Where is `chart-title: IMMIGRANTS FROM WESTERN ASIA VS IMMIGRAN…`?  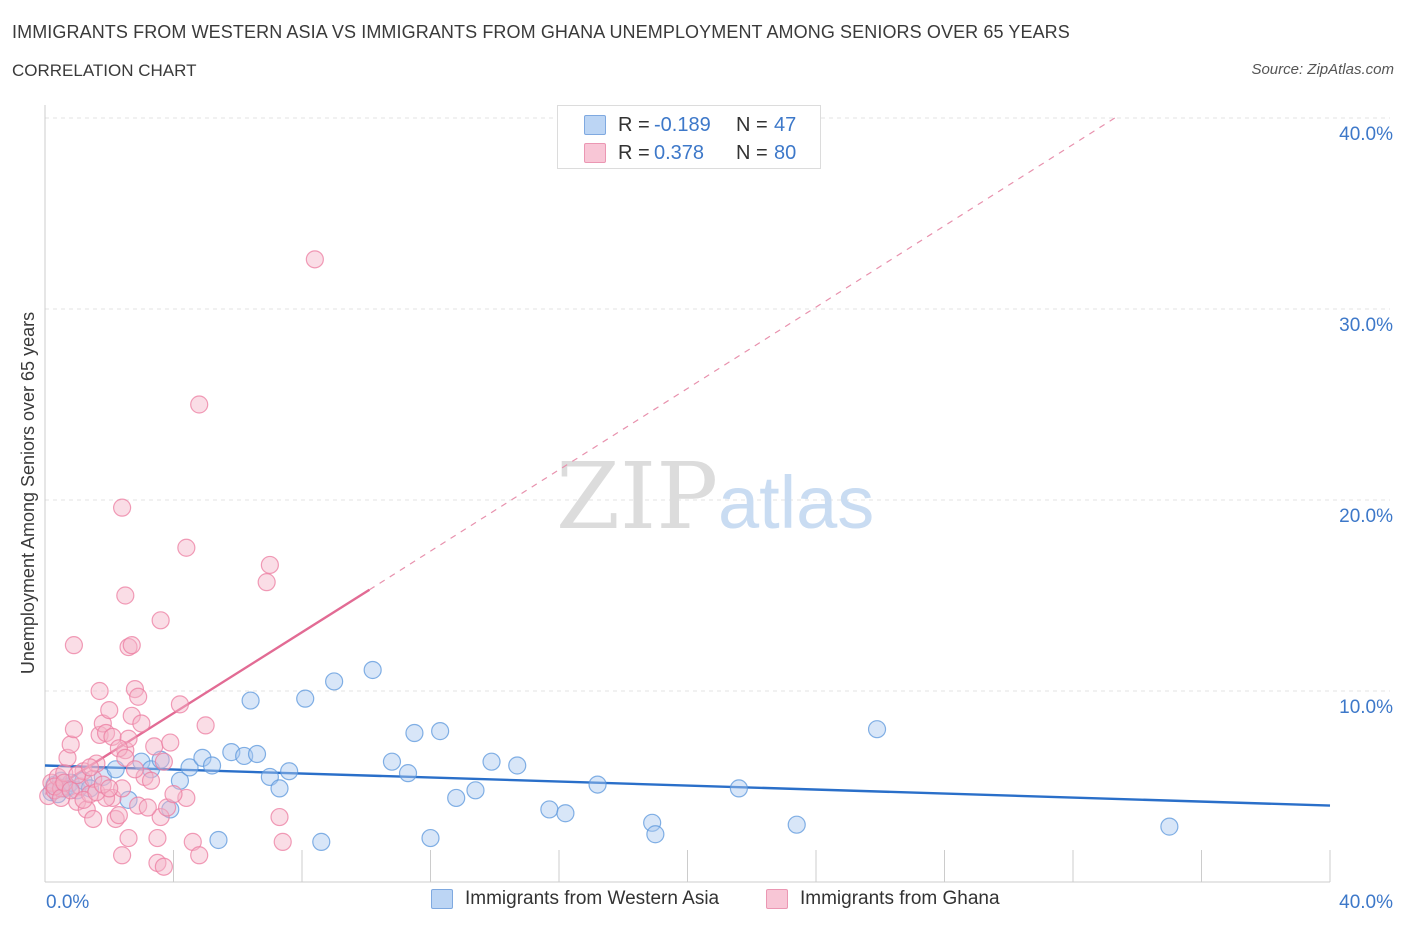 chart-title: IMMIGRANTS FROM WESTERN ASIA VS IMMIGRAN… is located at coordinates (541, 32).